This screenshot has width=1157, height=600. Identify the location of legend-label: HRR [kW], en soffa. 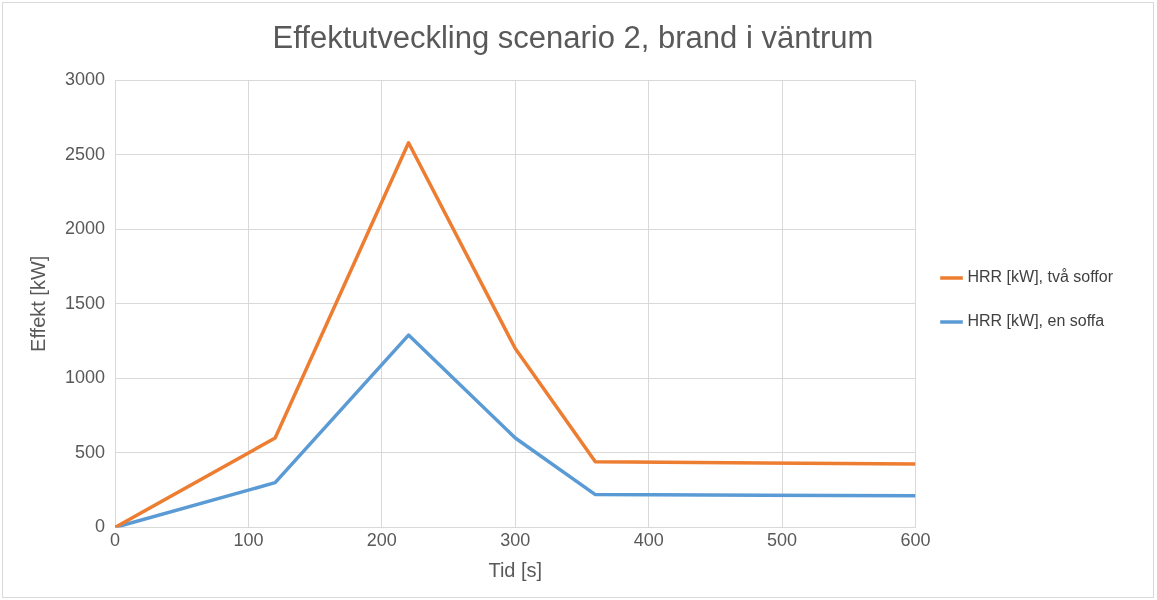
(1036, 321).